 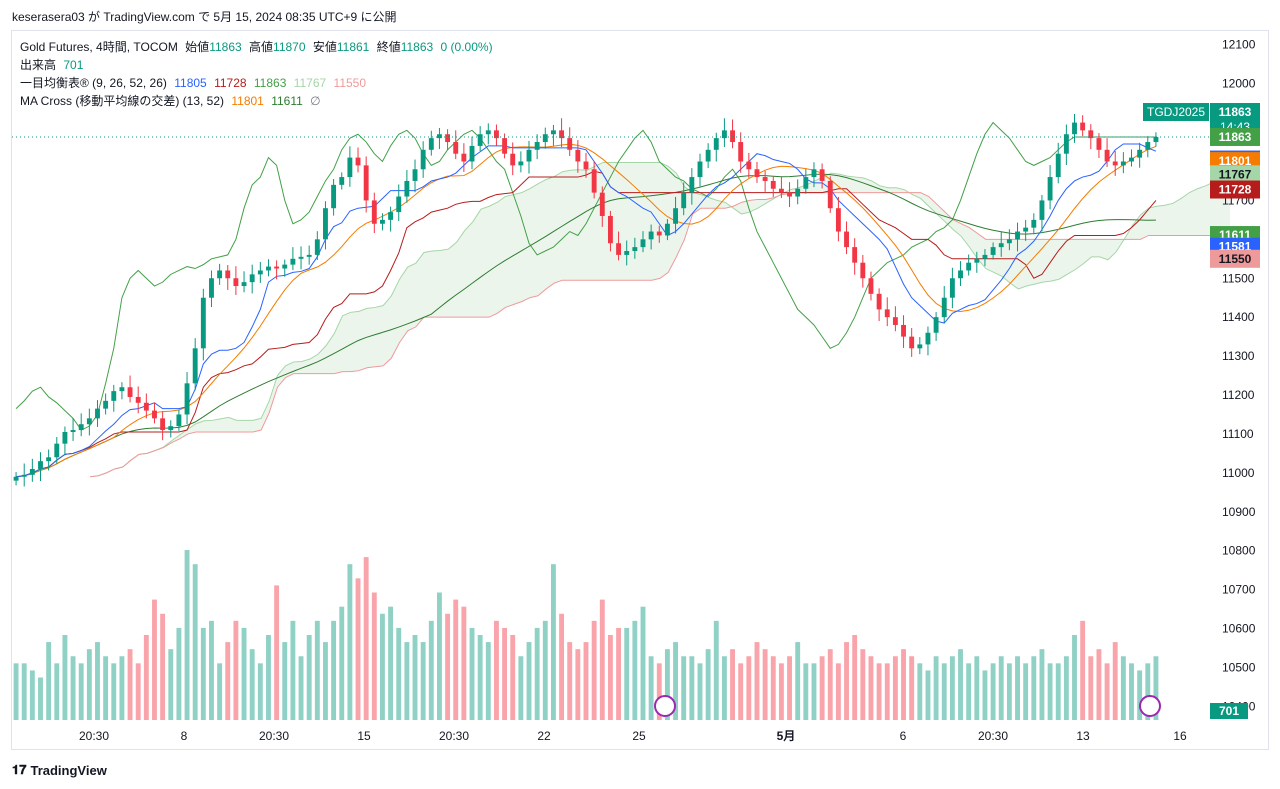 I want to click on indicator-price-badge-value: 11728, so click(x=1235, y=190).